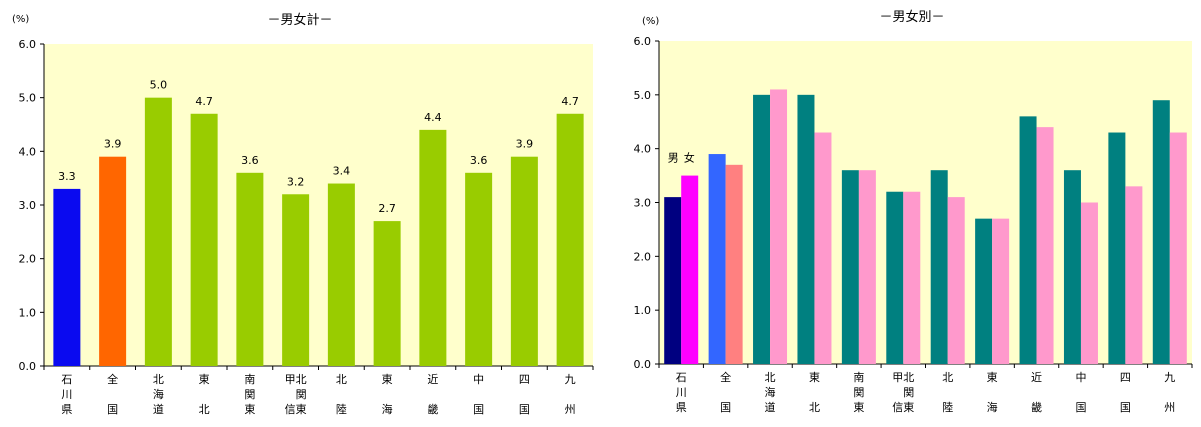 This screenshot has height=427, width=1201. What do you see at coordinates (643, 203) in the screenshot?
I see `y-tick-label: 3.0` at bounding box center [643, 203].